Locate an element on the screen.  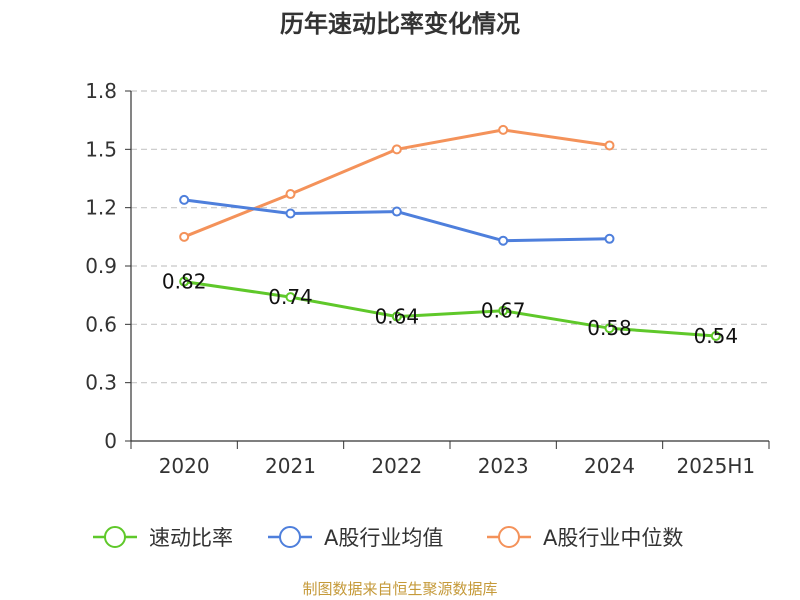
chart-title: 历年速动比率变化情况 is located at coordinates (400, 24).